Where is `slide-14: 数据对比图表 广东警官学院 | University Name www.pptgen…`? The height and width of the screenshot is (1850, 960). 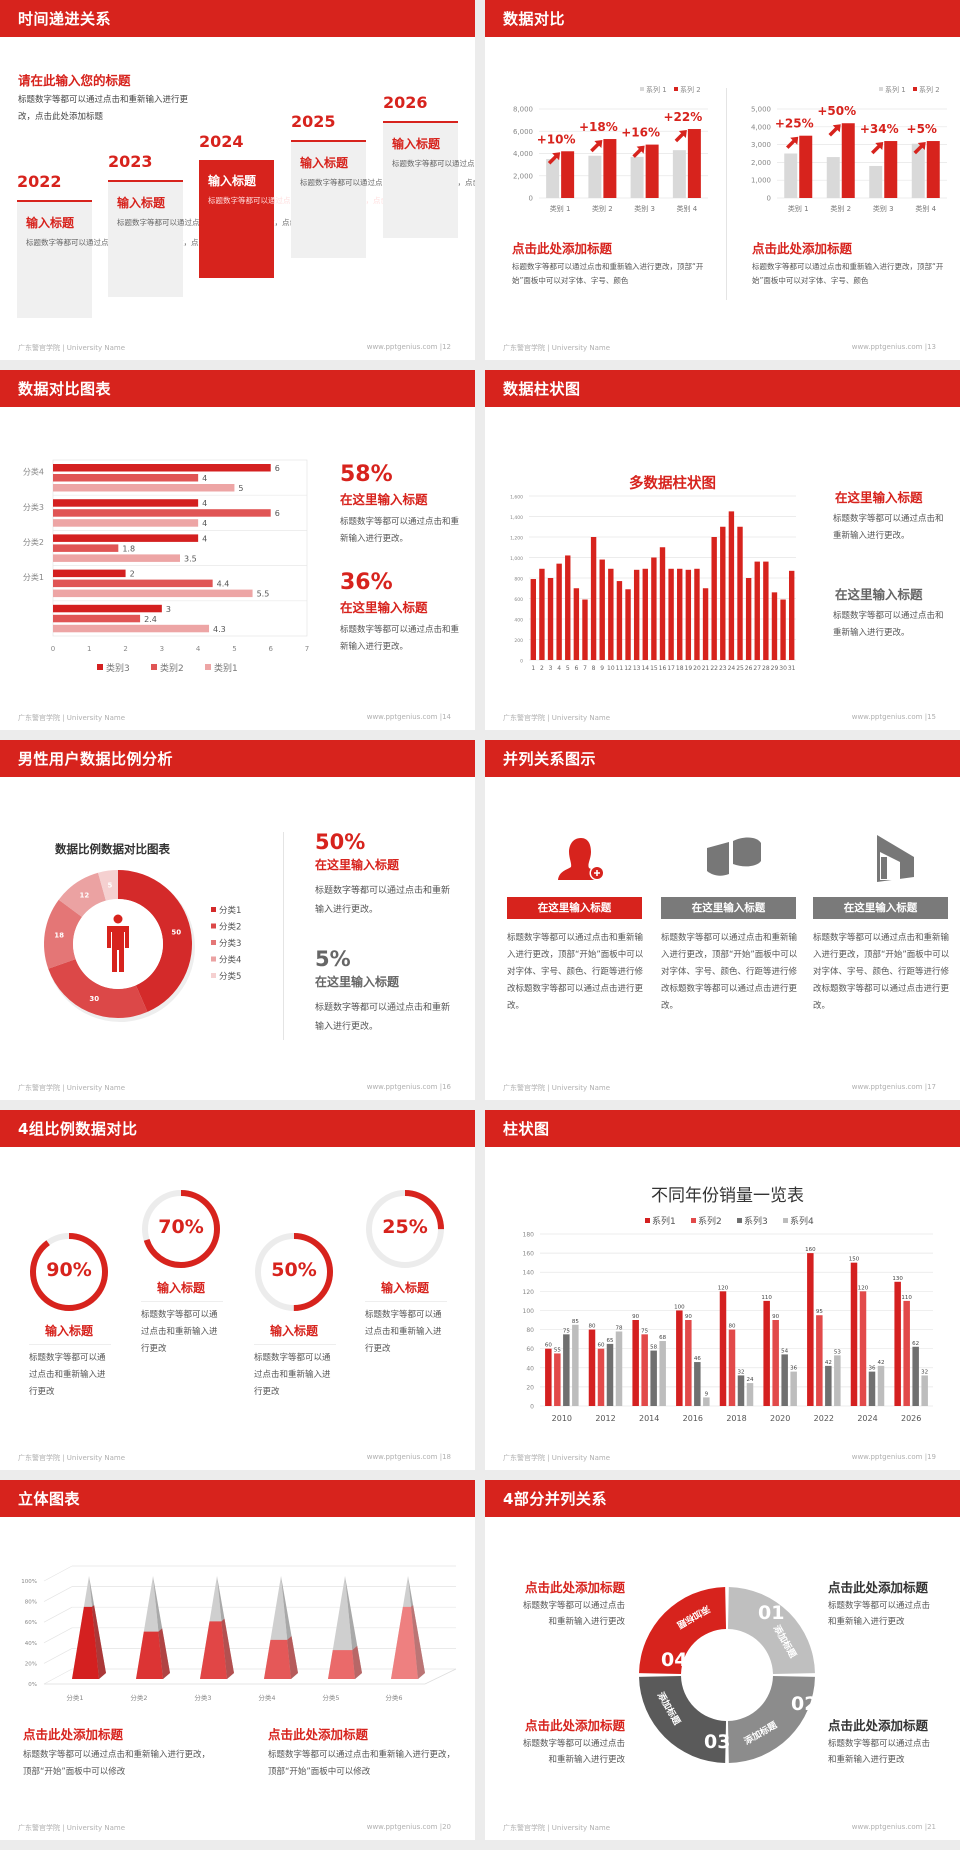
slide-14: 数据对比图表 广东警官学院 | University Name www.pptgen… is located at coordinates (237, 550).